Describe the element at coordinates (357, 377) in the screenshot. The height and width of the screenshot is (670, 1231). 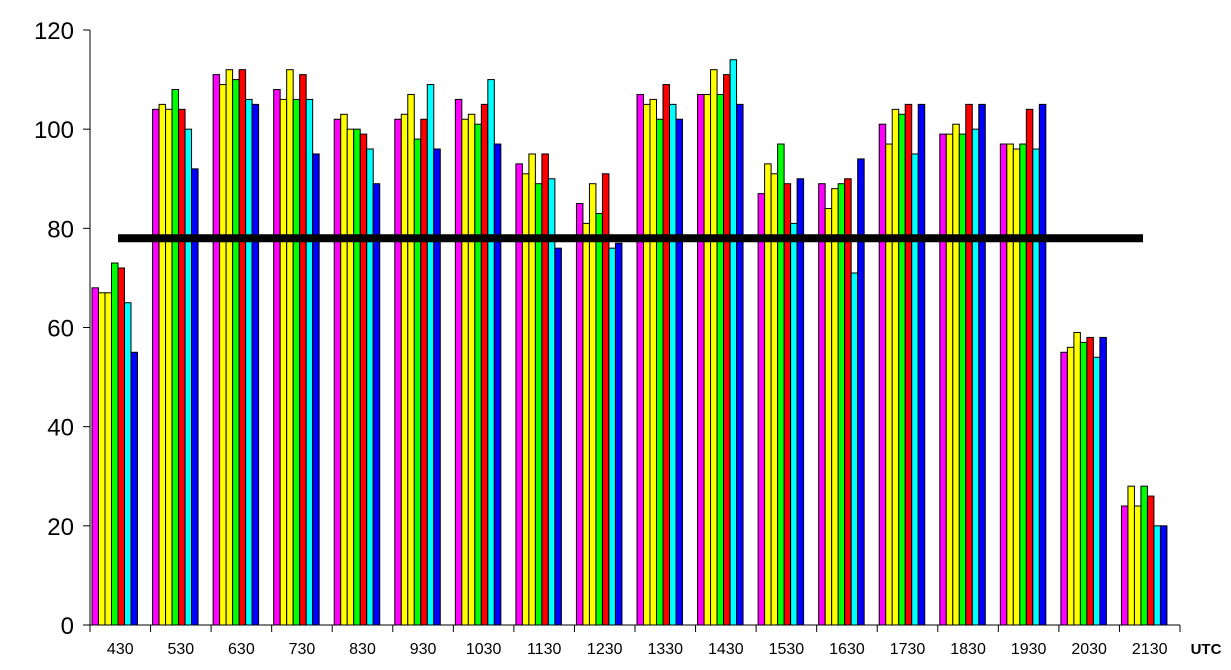
I see `bar-830-s4` at that location.